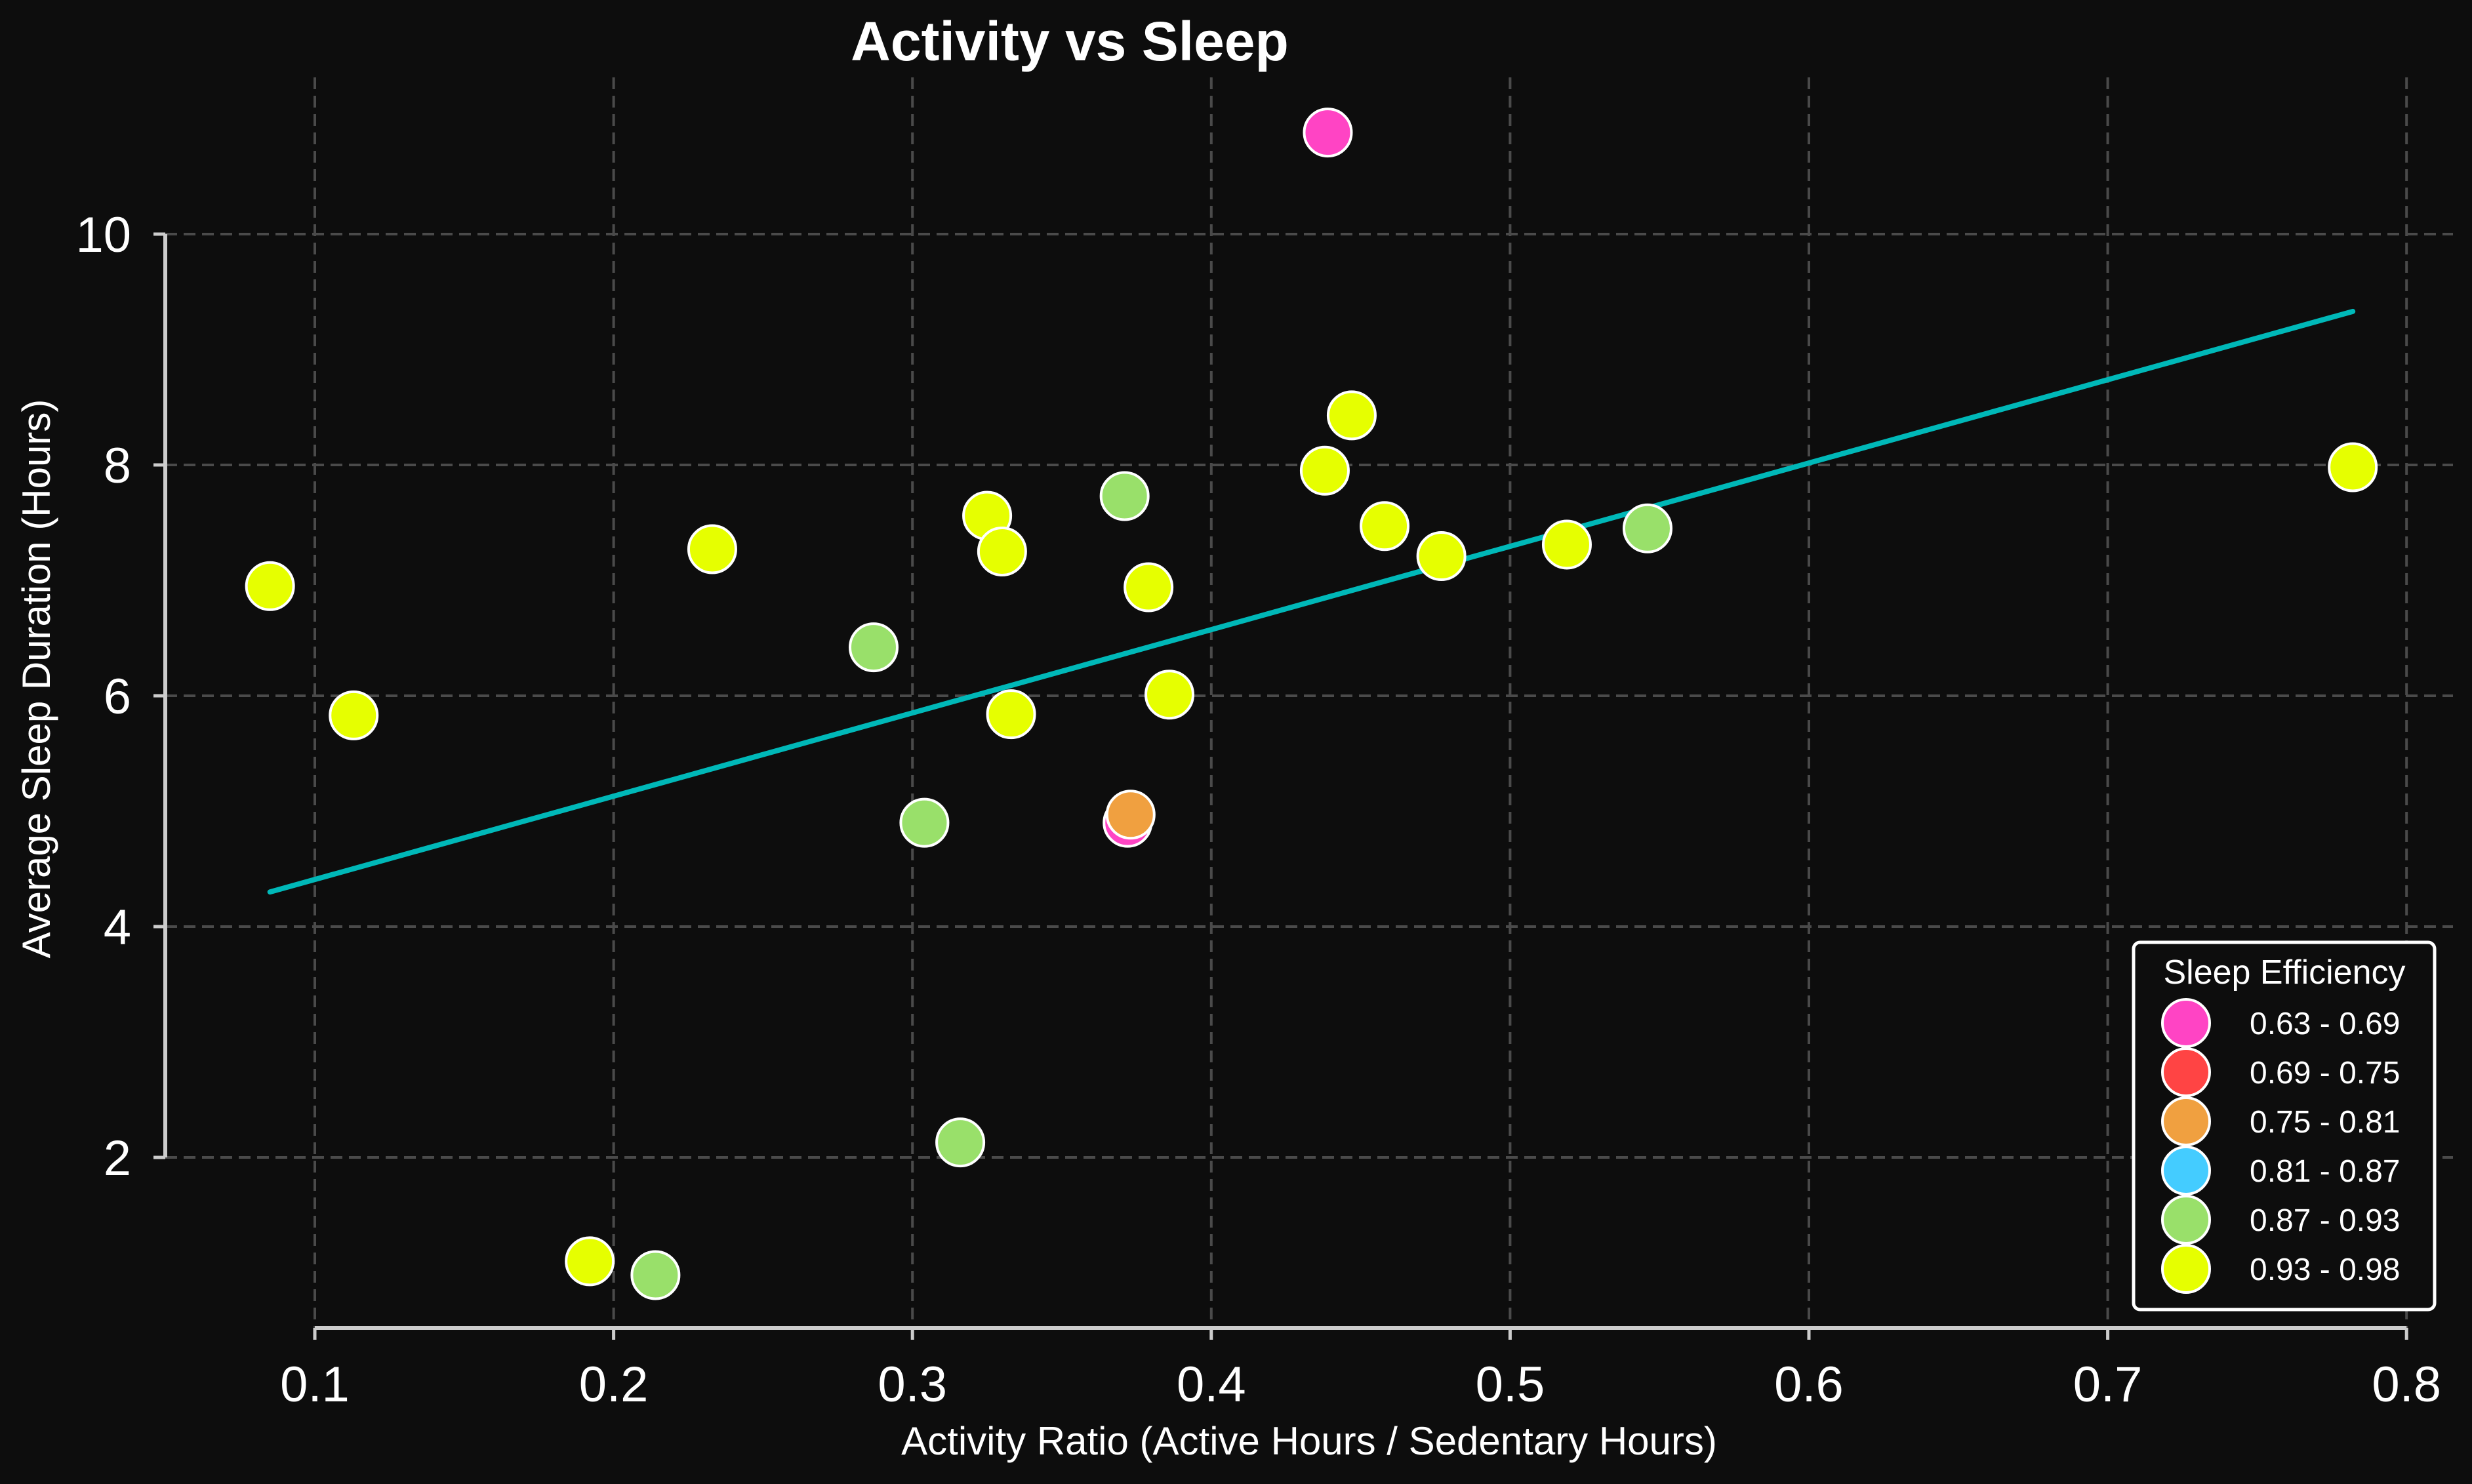  Describe the element at coordinates (1211, 1385) in the screenshot. I see `x-tick-label: 0.4` at that location.